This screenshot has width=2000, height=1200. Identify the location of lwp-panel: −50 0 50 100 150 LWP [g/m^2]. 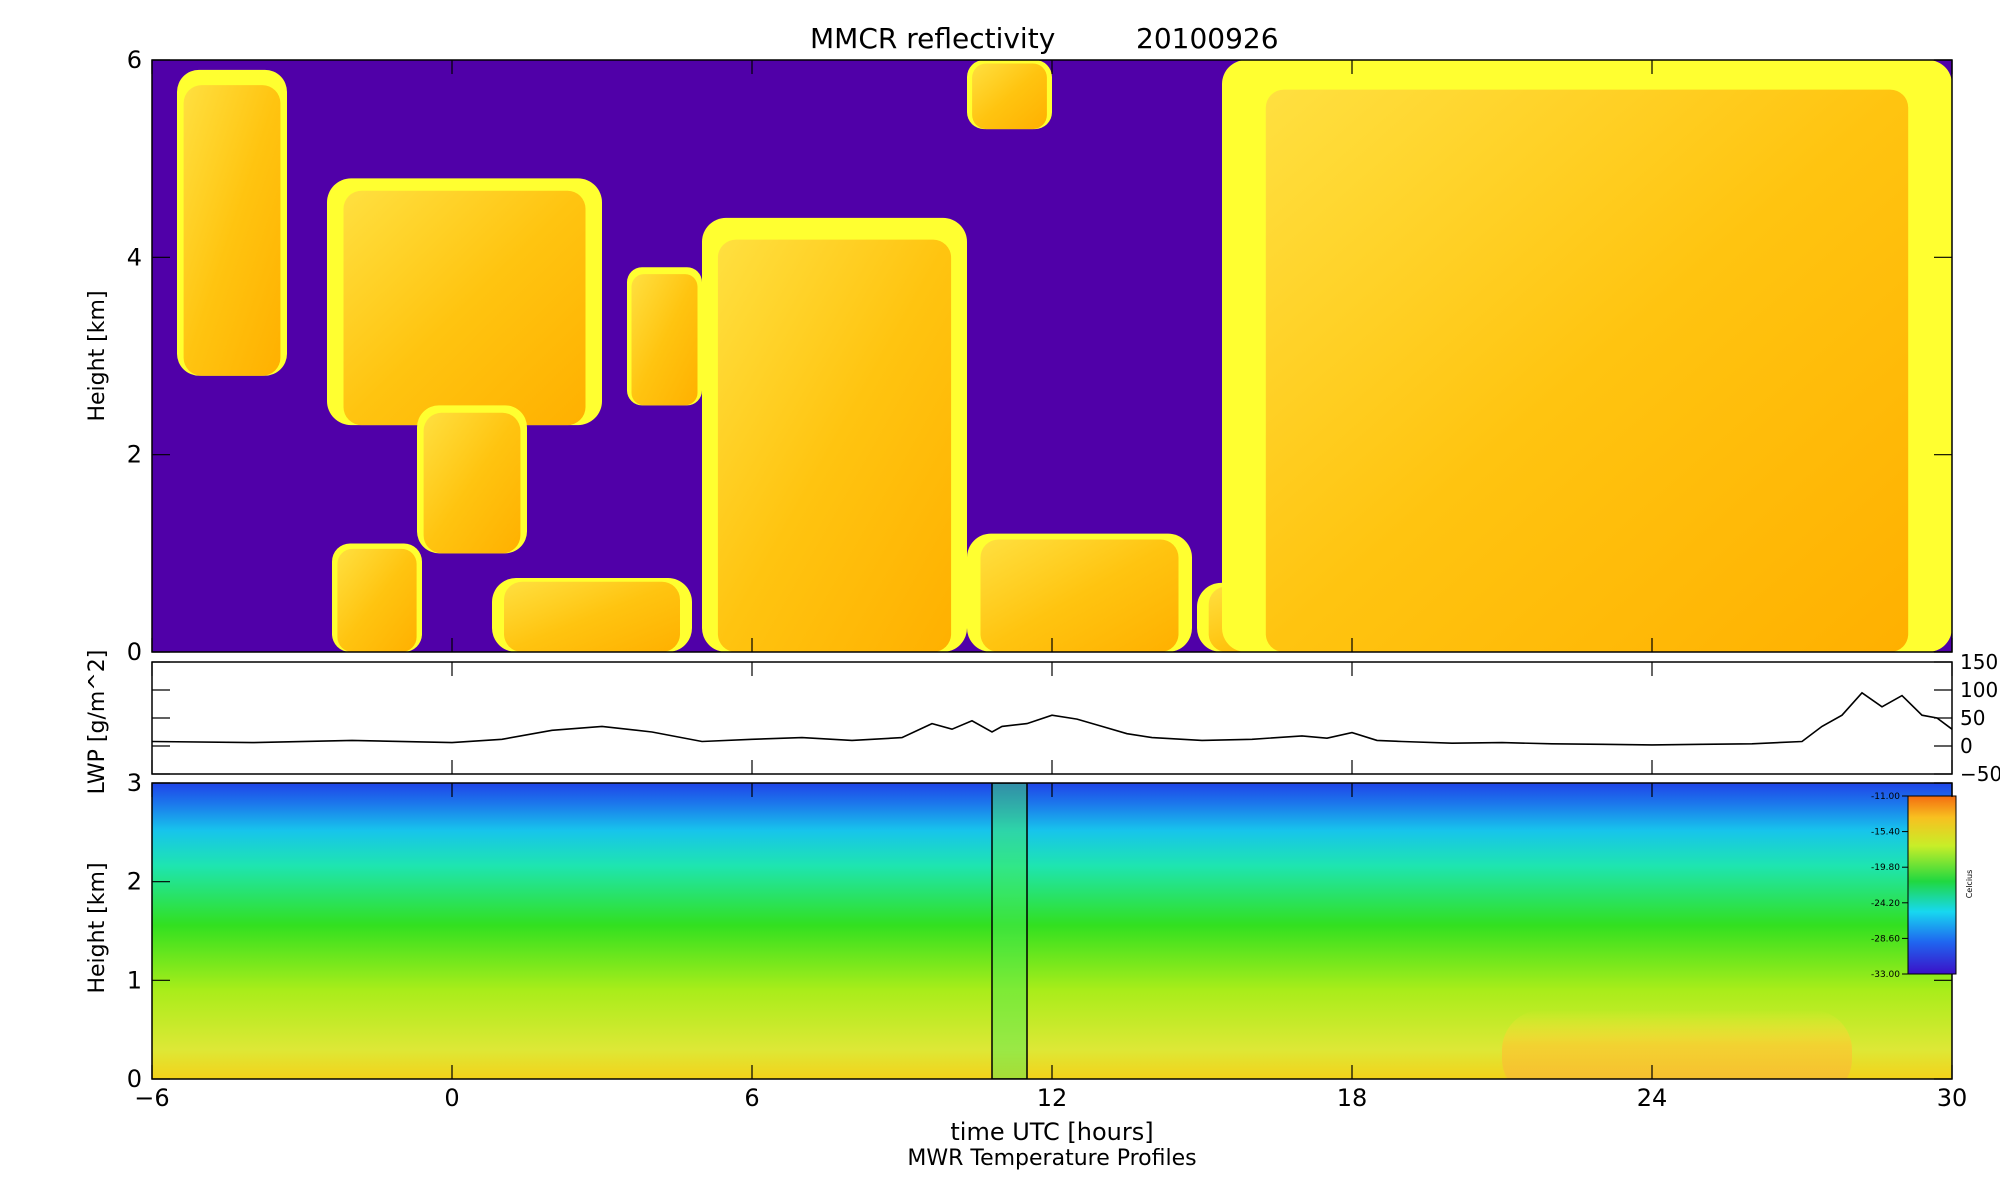
(1042, 722).